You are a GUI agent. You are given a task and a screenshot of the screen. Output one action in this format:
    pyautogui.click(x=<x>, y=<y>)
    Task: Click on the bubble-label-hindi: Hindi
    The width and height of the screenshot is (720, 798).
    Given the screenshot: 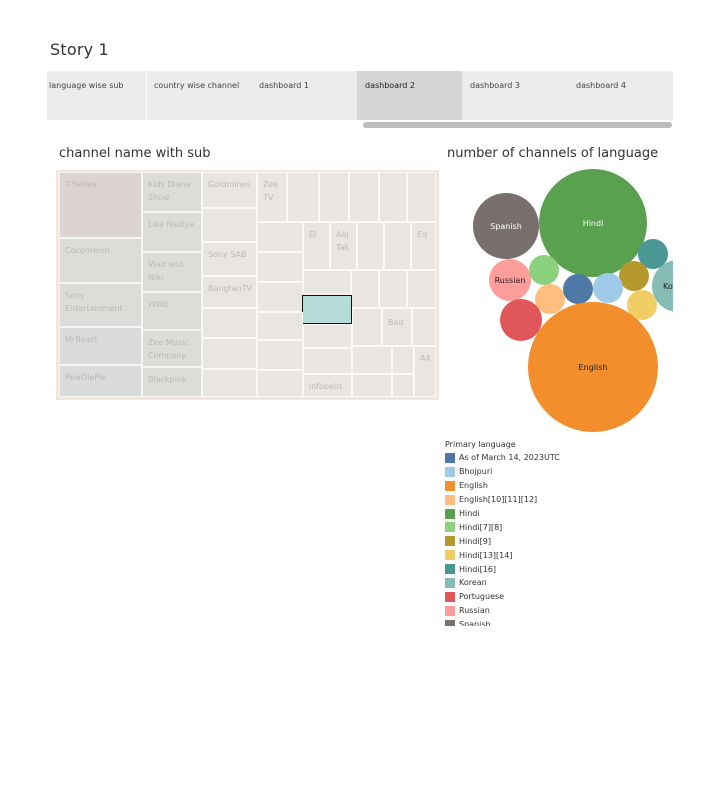 What is the action you would take?
    pyautogui.click(x=593, y=223)
    